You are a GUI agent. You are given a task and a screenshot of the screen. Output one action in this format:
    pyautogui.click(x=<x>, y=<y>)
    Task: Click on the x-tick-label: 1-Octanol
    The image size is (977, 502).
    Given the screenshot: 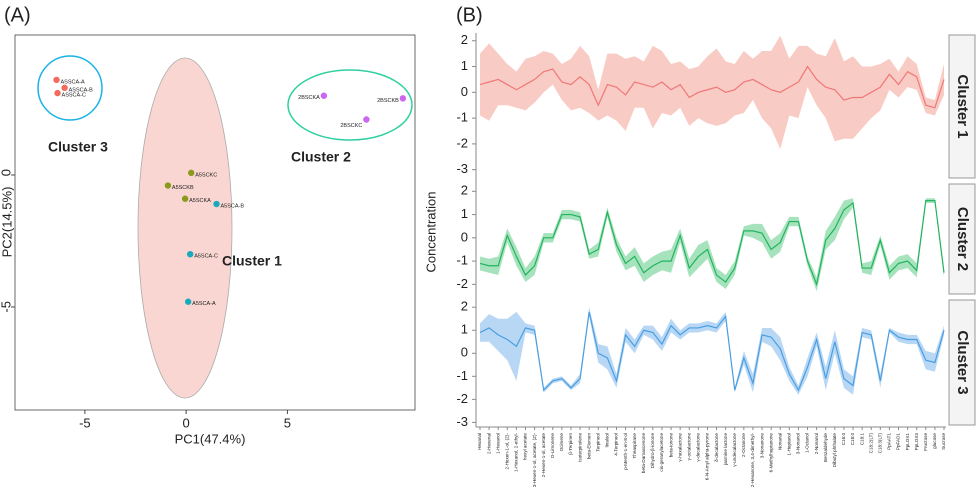 What is the action you would take?
    pyautogui.click(x=807, y=443)
    